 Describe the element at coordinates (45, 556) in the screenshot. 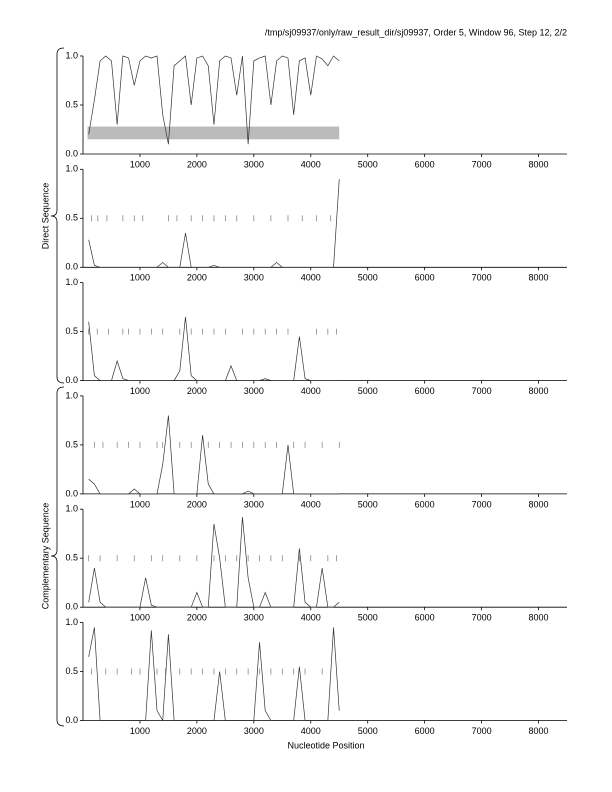

I see `y-group-label: Complementary Sequence` at that location.